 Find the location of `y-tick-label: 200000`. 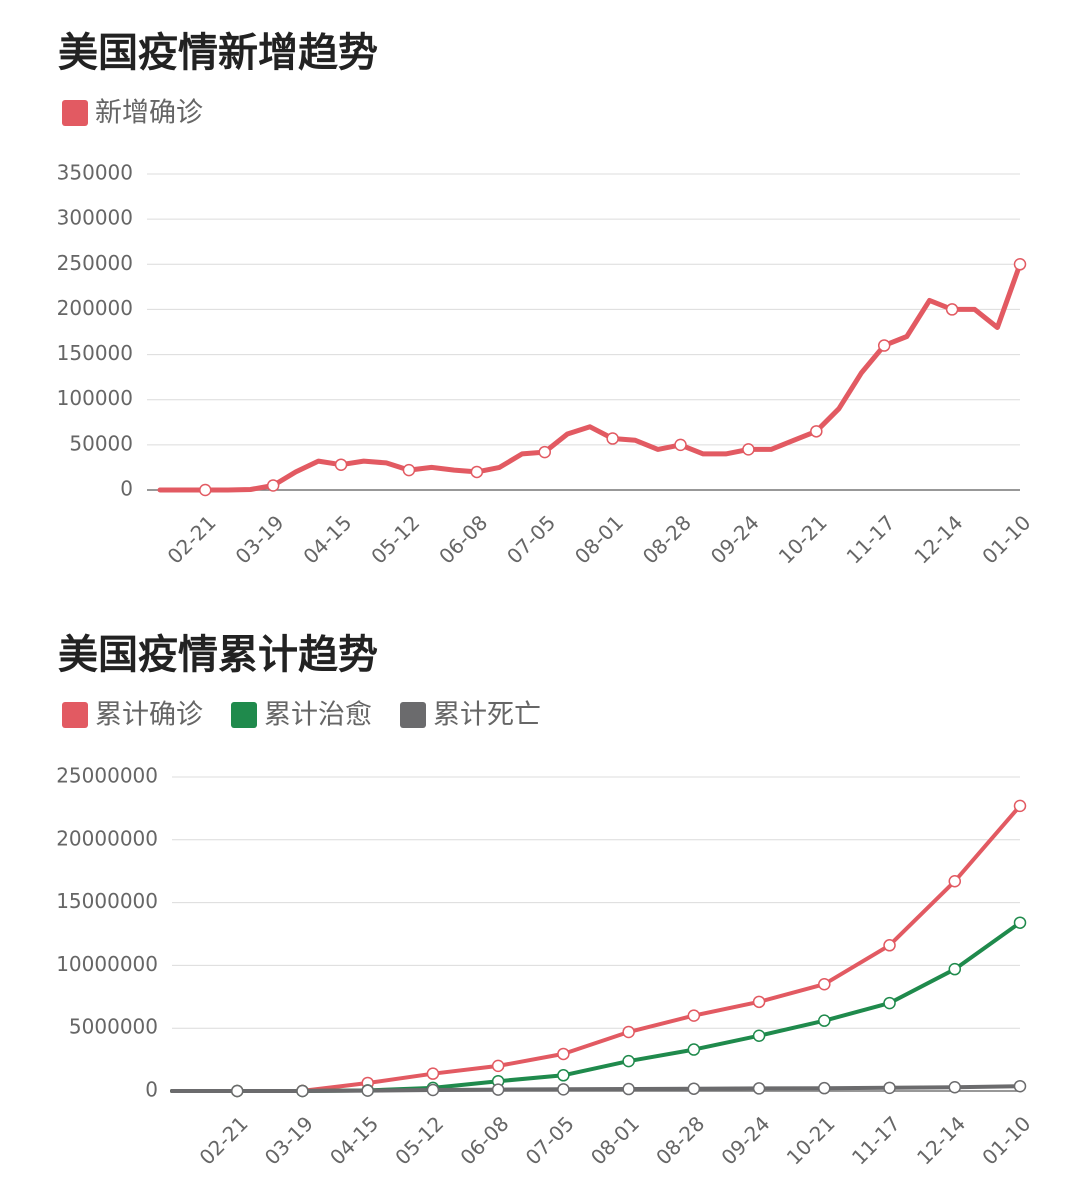

y-tick-label: 200000 is located at coordinates (95, 308).